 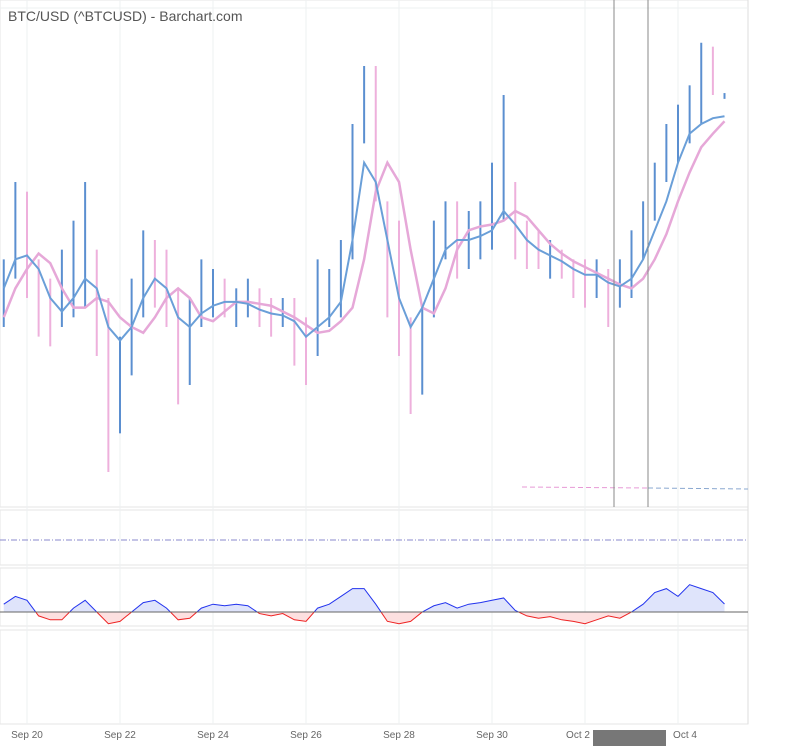 What do you see at coordinates (629, 738) in the screenshot?
I see `crosshair-label-bg` at bounding box center [629, 738].